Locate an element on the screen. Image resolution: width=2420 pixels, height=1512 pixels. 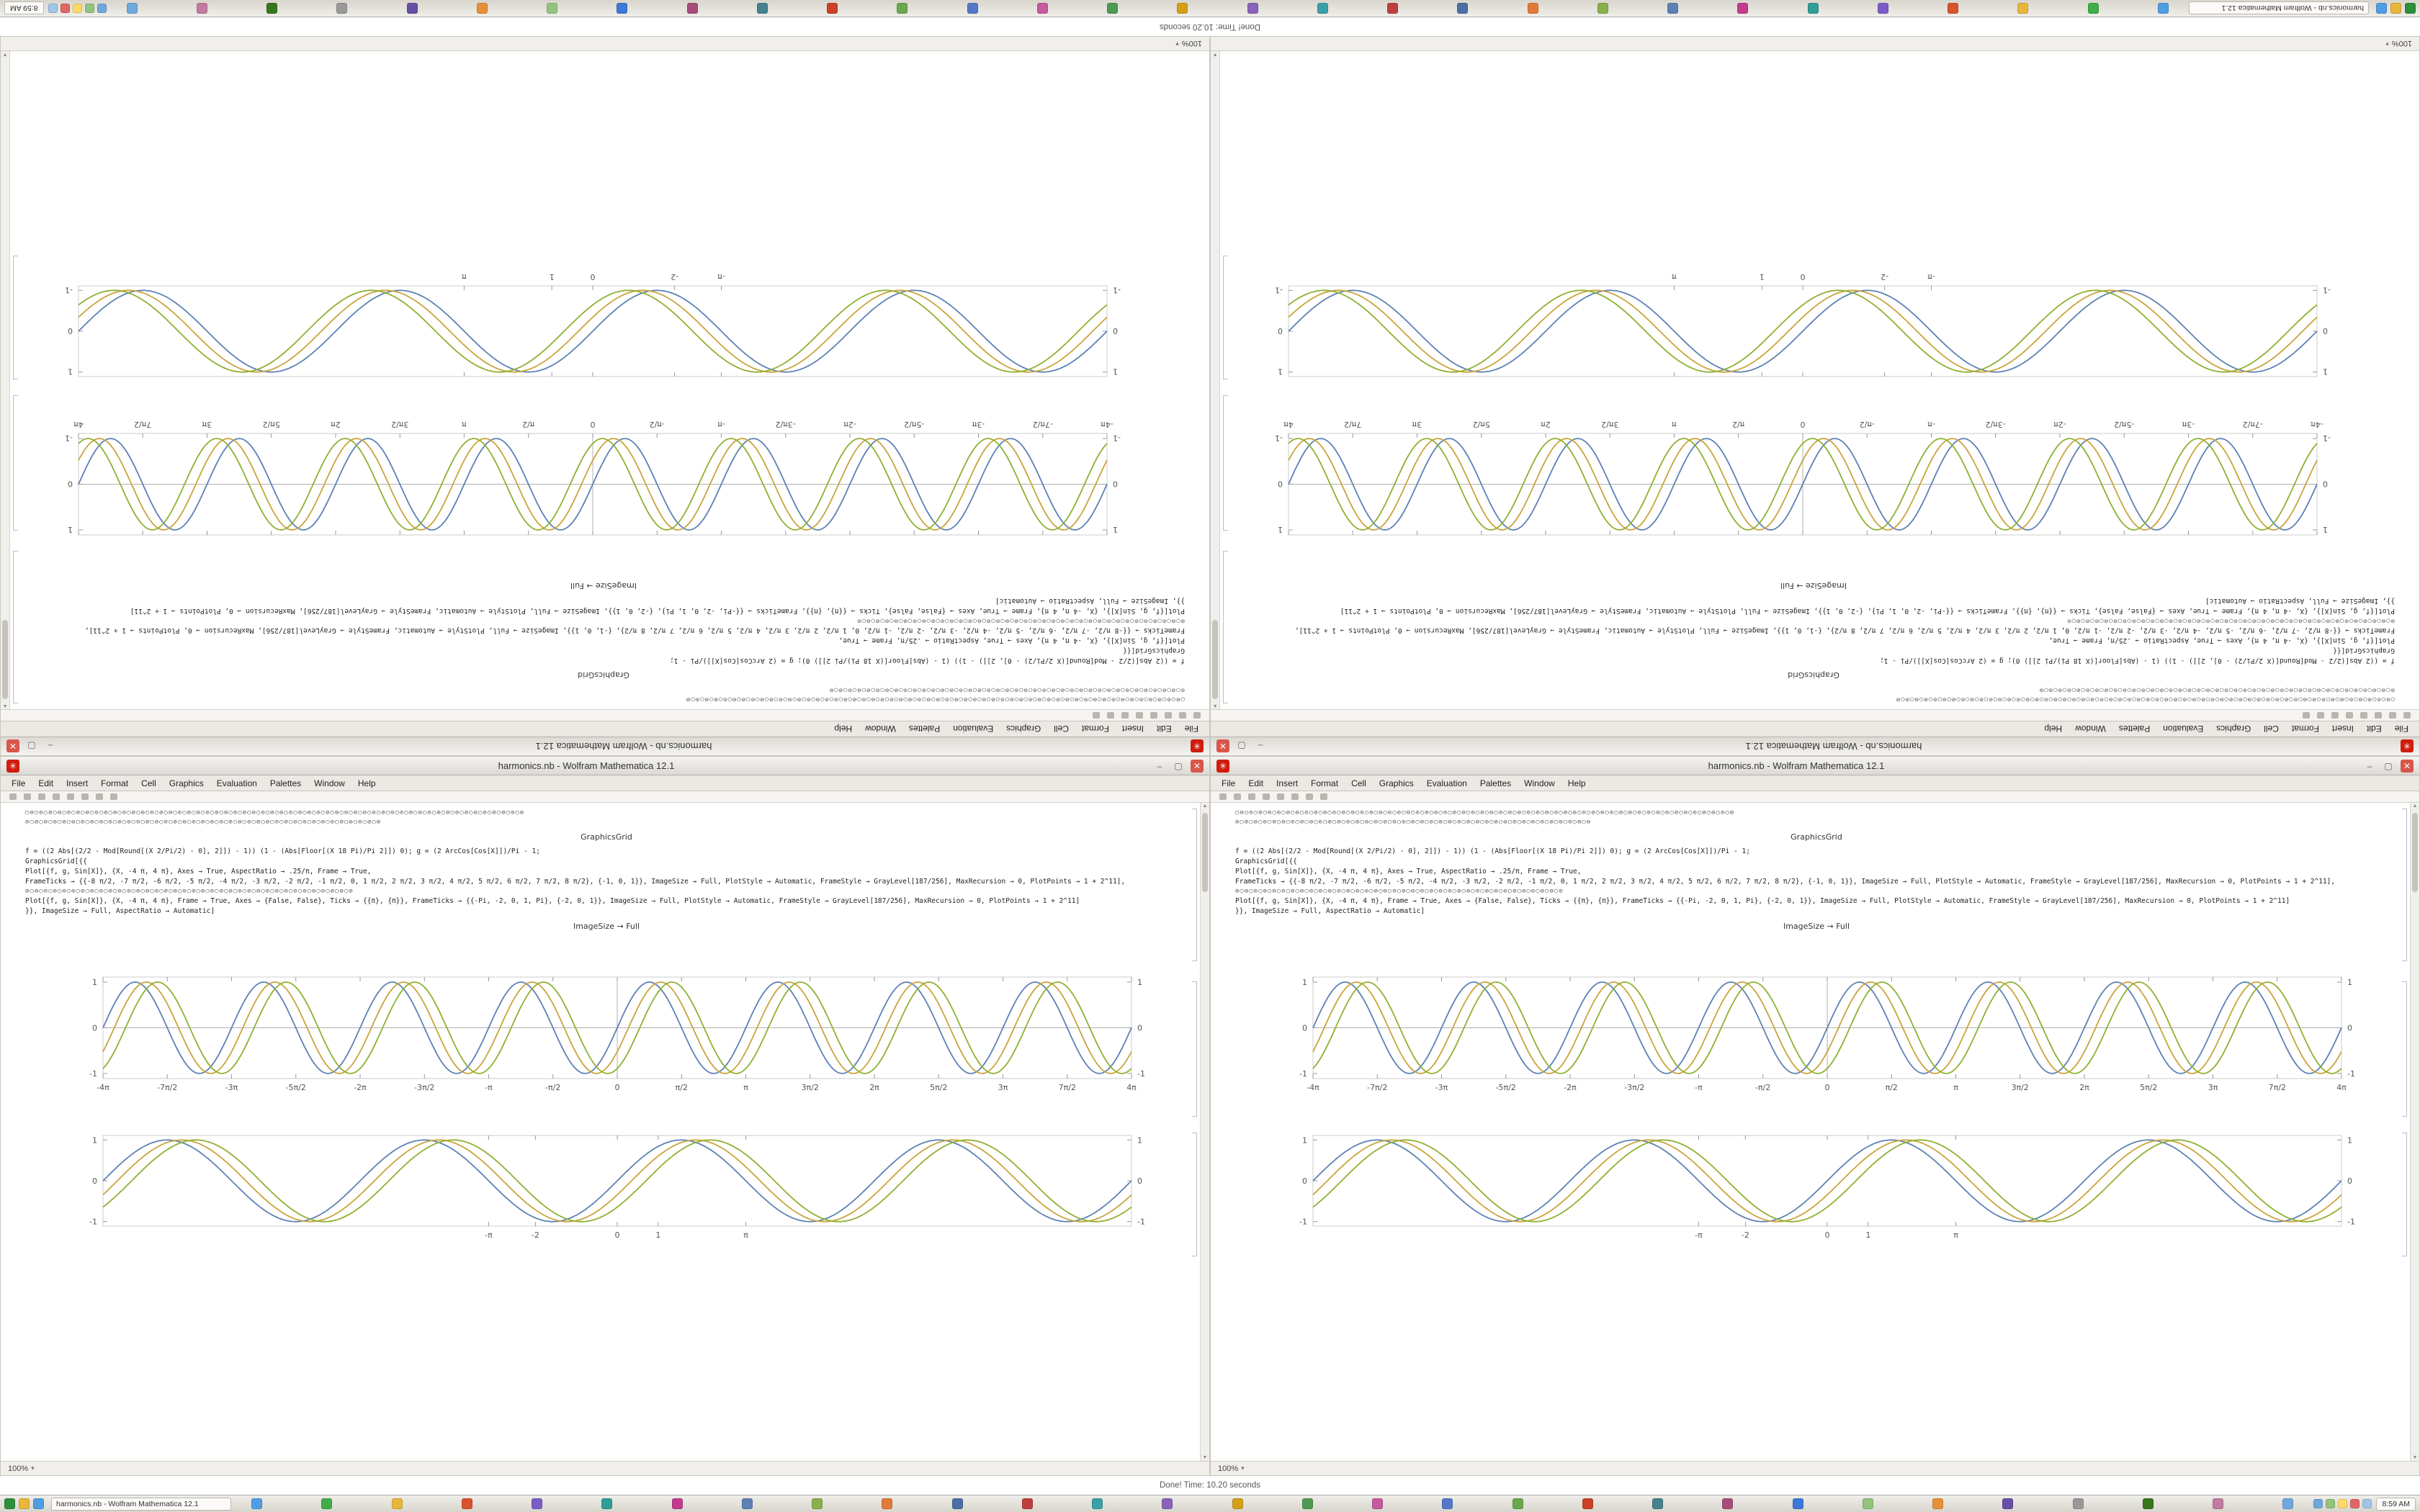
menu-format: Format is located at coordinates (115, 783).